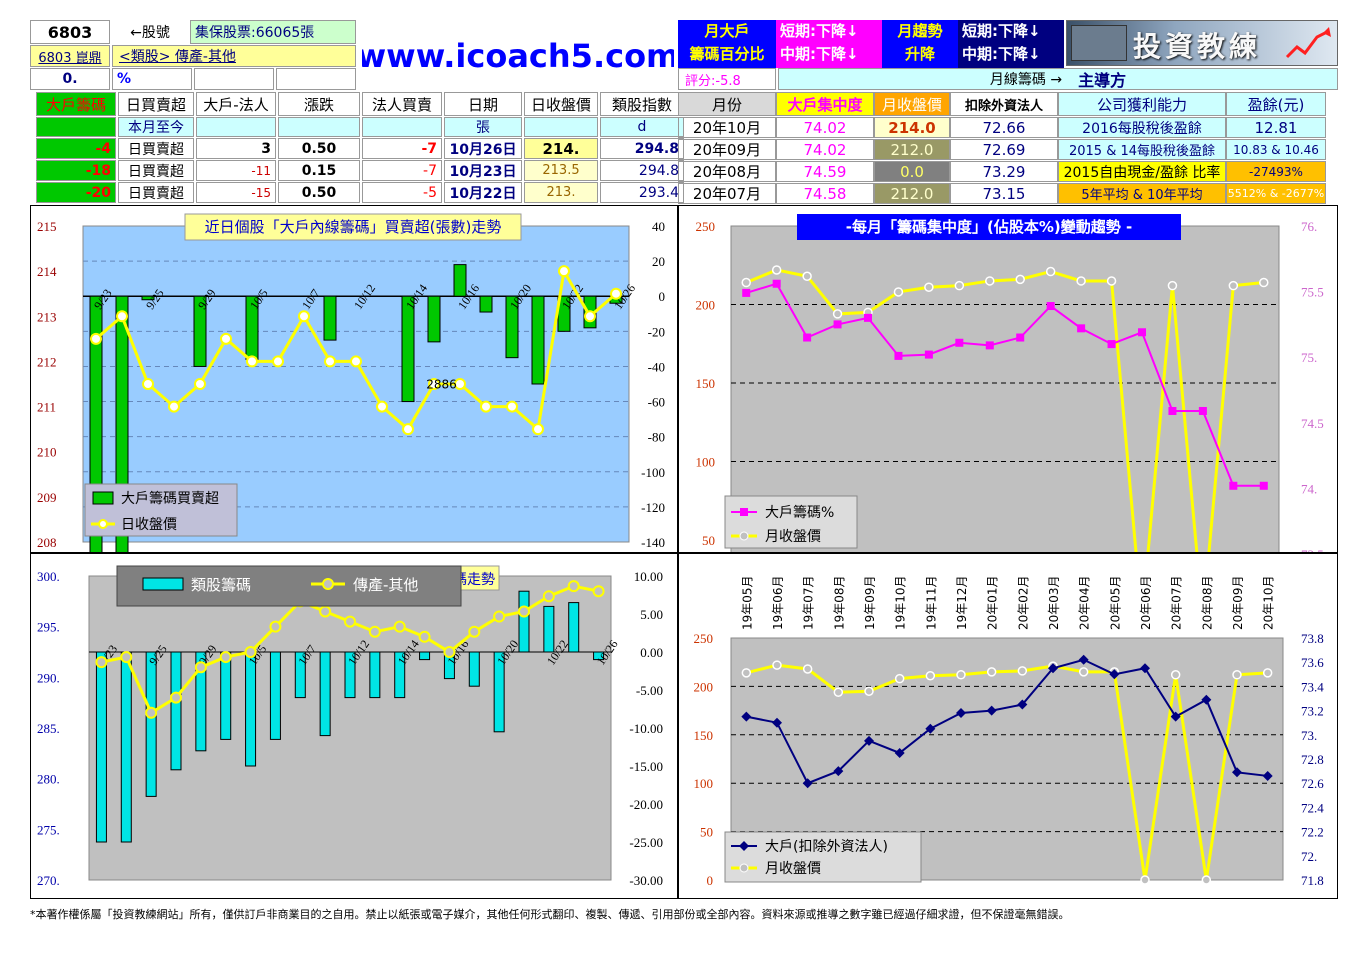 The width and height of the screenshot is (1366, 967). Describe the element at coordinates (823, 857) in the screenshot. I see `legend-box` at that location.